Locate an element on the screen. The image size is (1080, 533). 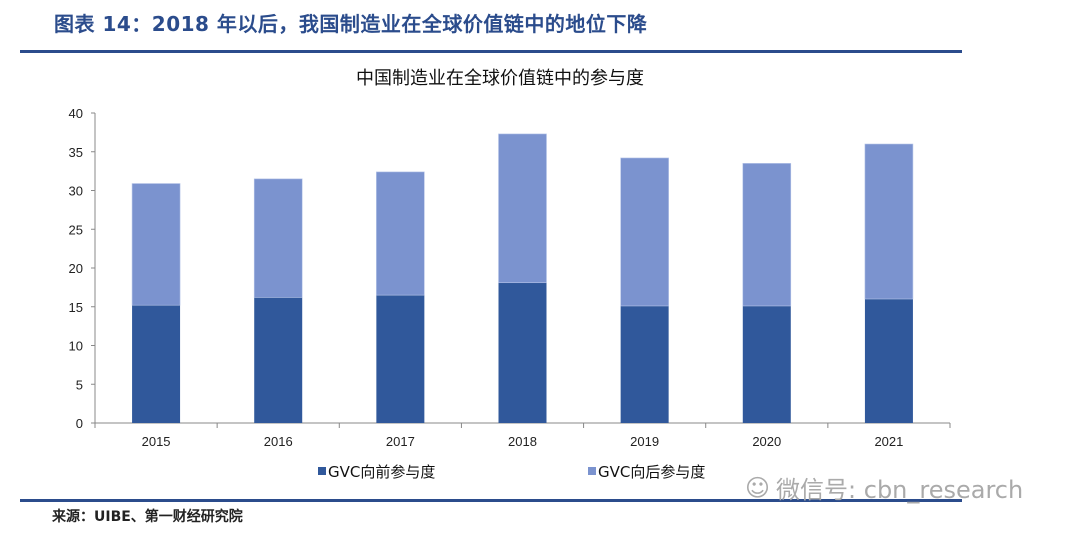
bar-forward-2016 is located at coordinates (278, 360).